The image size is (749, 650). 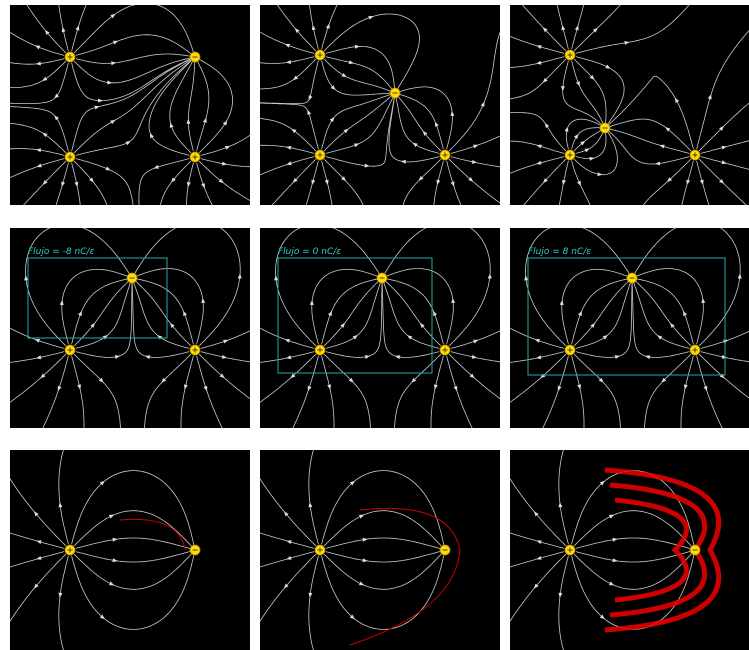 I want to click on trace, so click(x=651, y=550).